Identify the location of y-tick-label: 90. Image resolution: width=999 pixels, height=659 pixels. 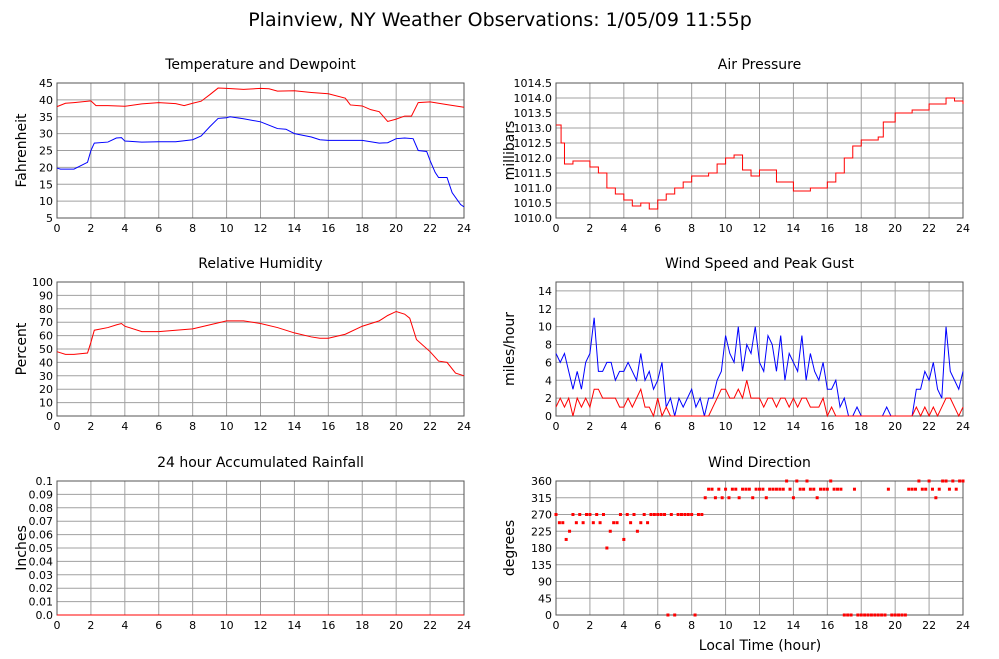
(545, 582).